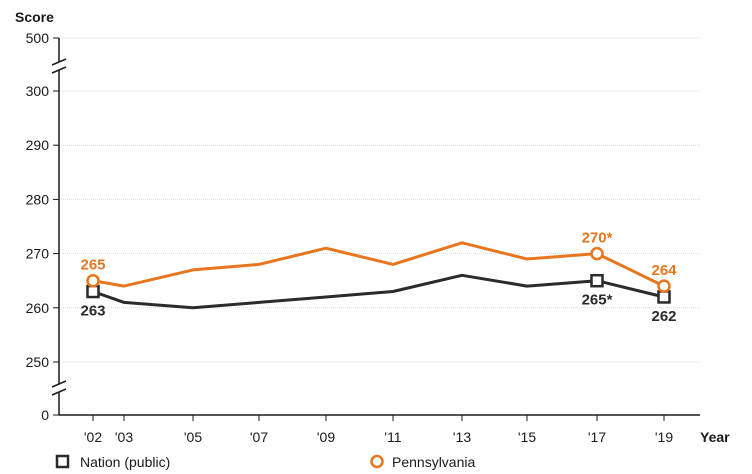  What do you see at coordinates (326, 437) in the screenshot?
I see `x-tick-label: '09` at bounding box center [326, 437].